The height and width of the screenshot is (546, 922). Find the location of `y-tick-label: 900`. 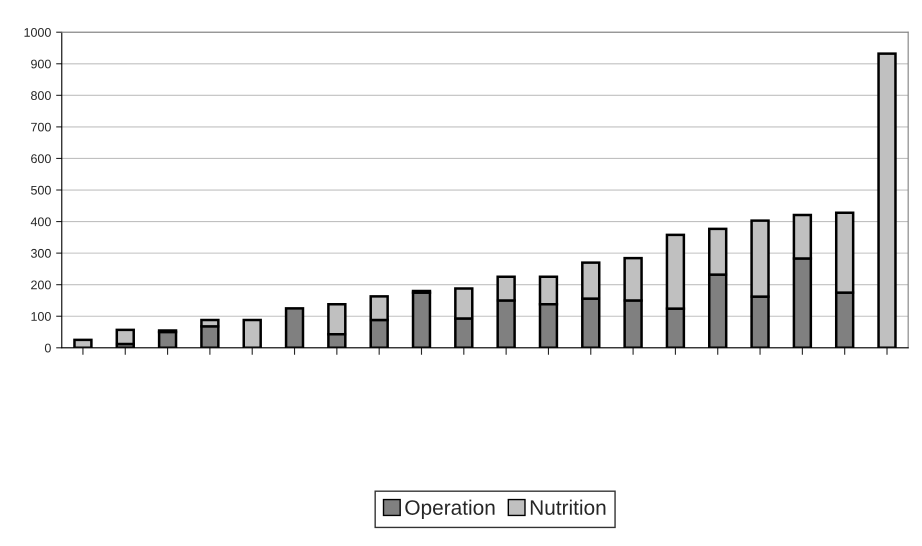

y-tick-label: 900 is located at coordinates (41, 64).